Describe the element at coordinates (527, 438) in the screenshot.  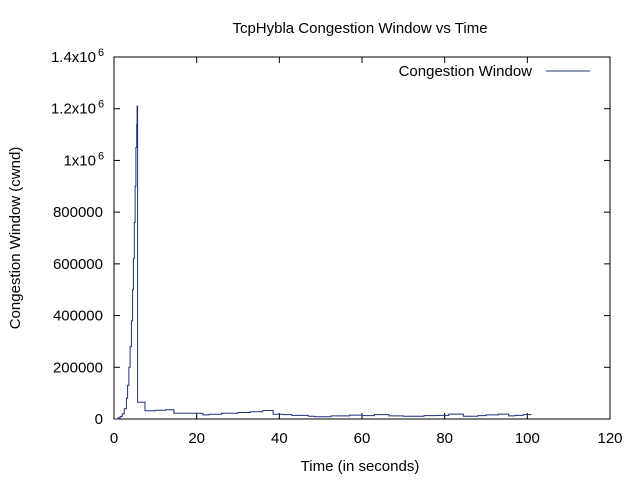
I see `x-tick-label: 100` at that location.